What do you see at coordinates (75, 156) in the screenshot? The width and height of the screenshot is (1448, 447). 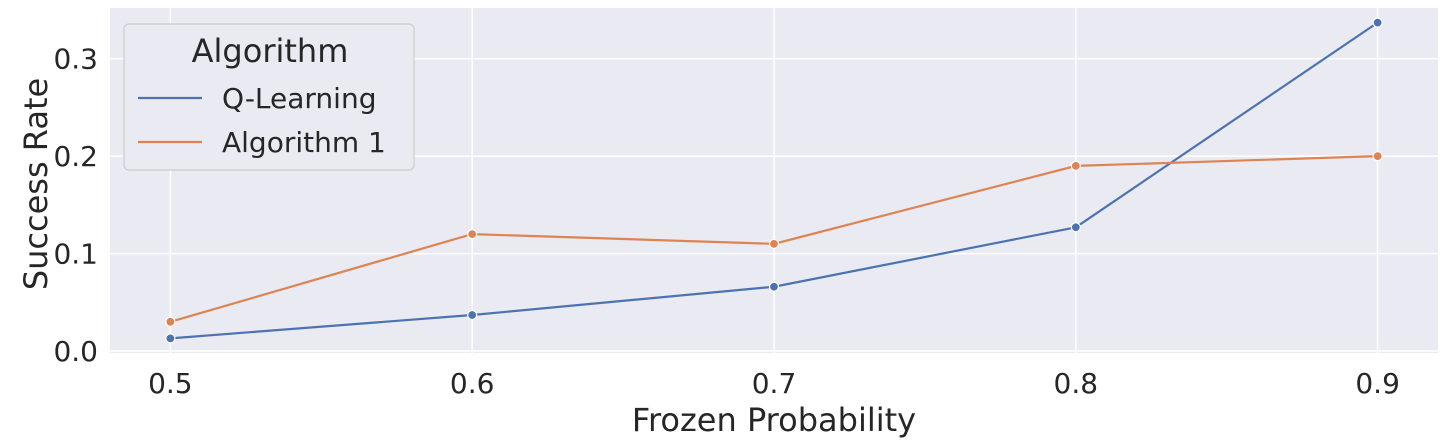 I see `y-tick-label: 0.2` at bounding box center [75, 156].